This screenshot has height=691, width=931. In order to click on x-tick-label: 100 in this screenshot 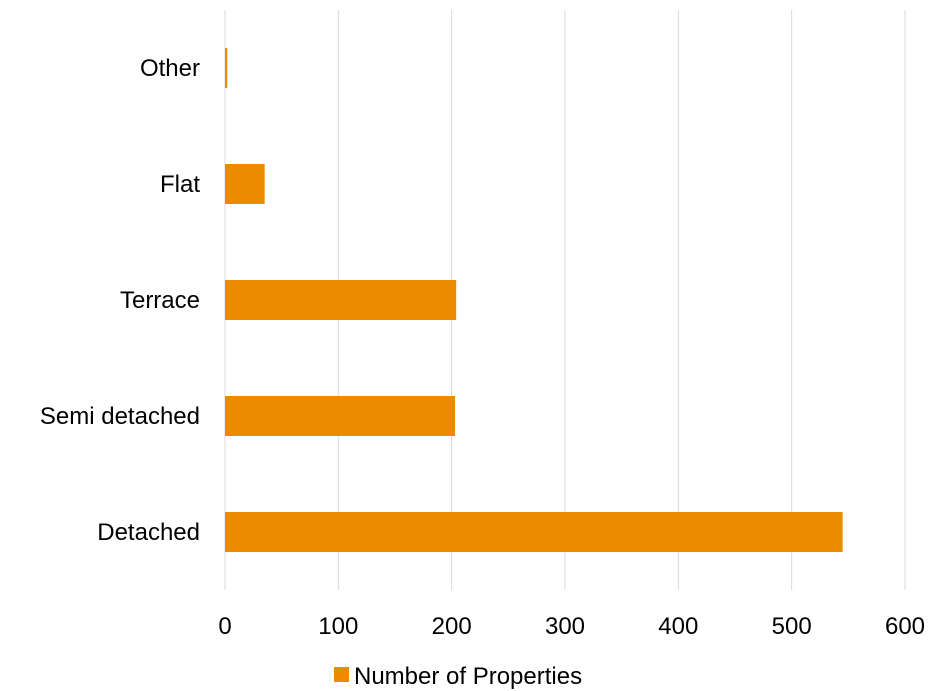, I will do `click(338, 626)`.